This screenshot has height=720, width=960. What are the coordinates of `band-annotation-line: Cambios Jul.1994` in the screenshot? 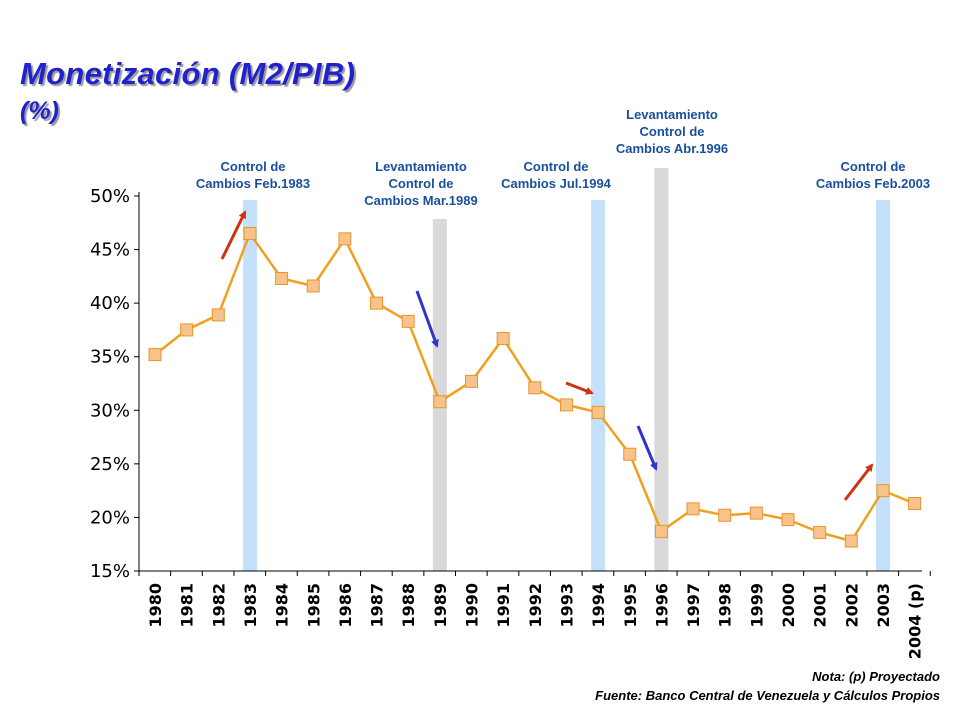 It's located at (556, 183).